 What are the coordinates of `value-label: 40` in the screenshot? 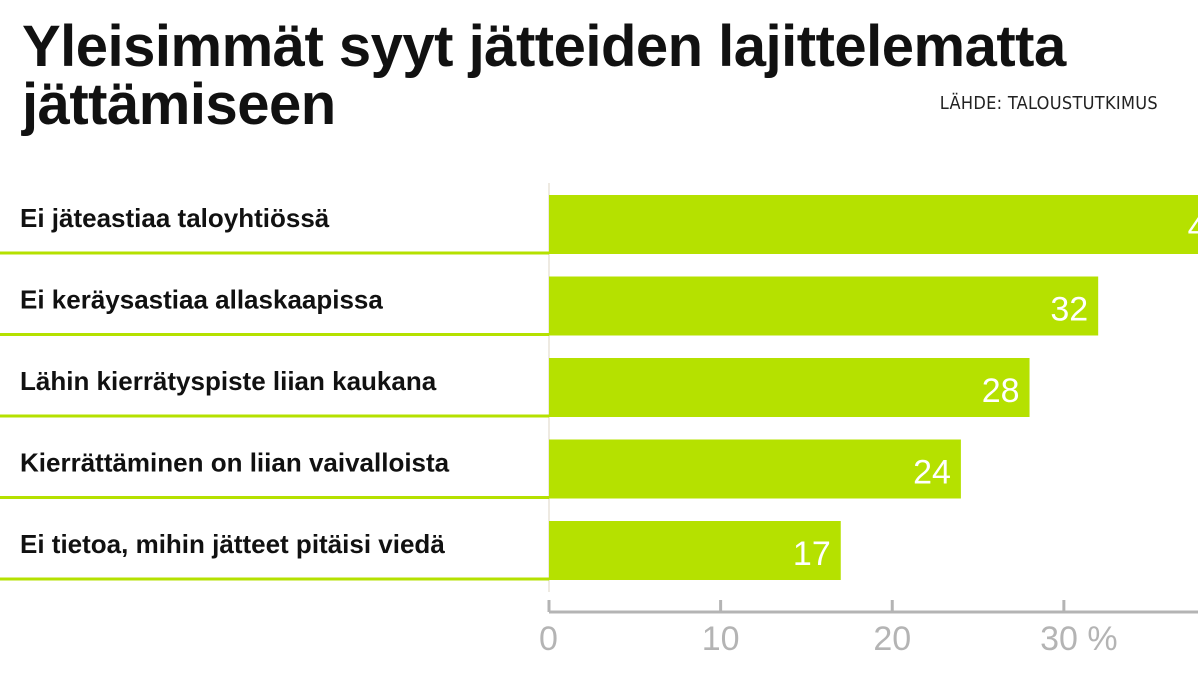 It's located at (1193, 228).